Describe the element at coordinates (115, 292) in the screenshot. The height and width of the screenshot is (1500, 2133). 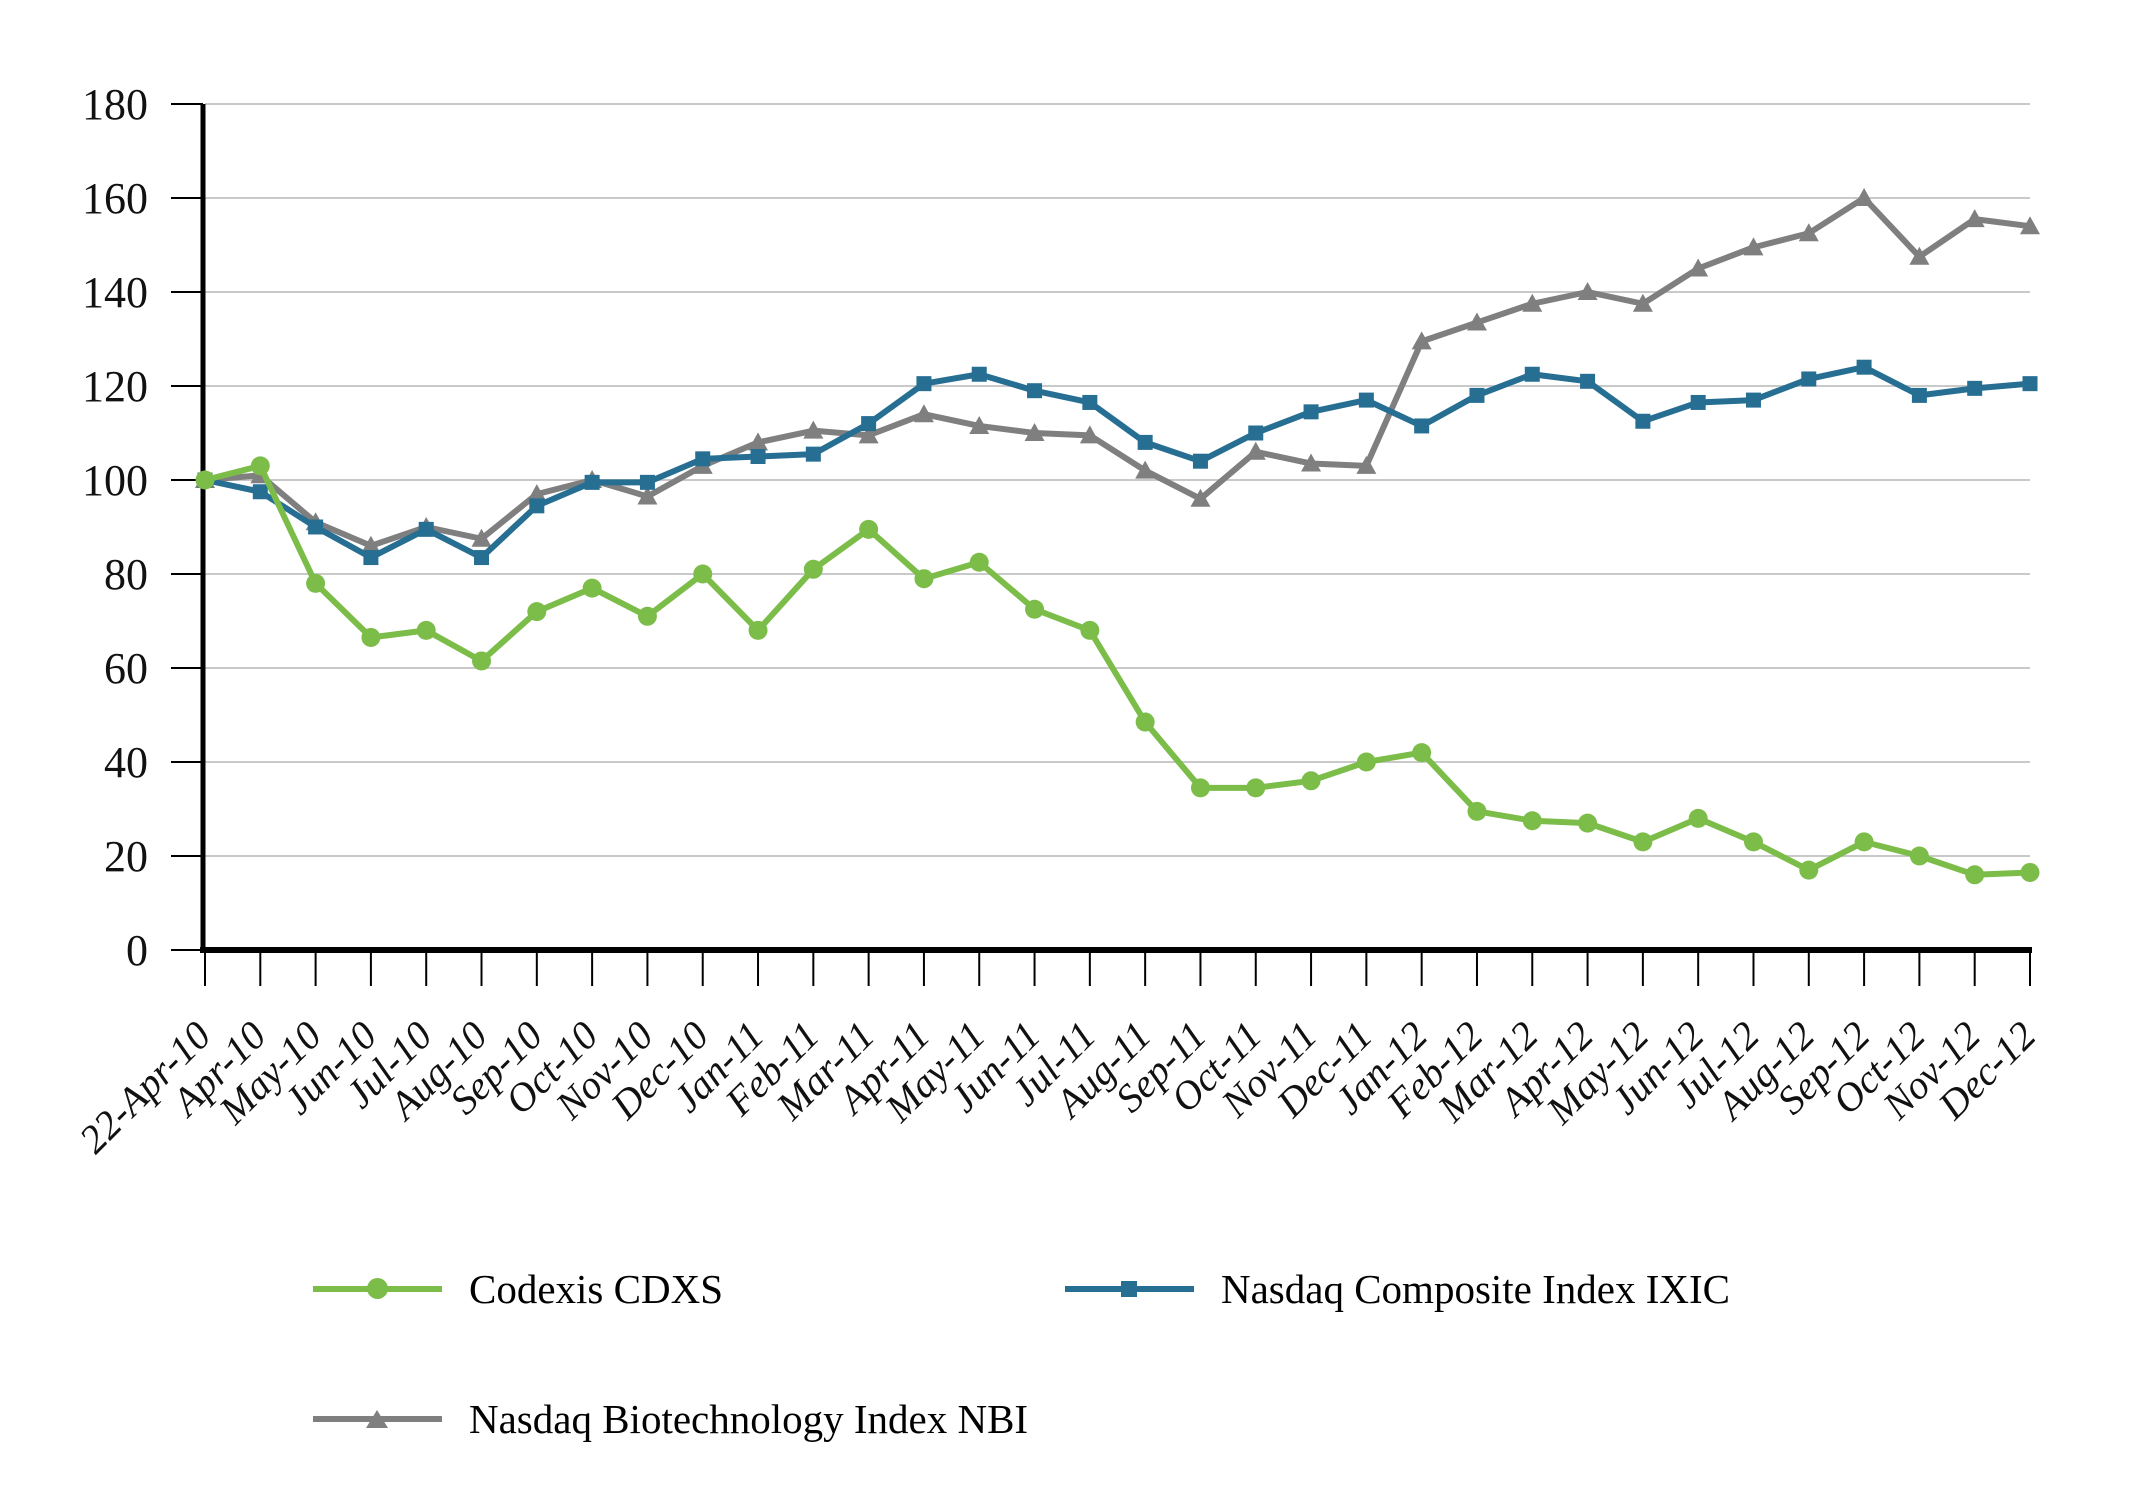
I see `y-axis-label: 140` at that location.